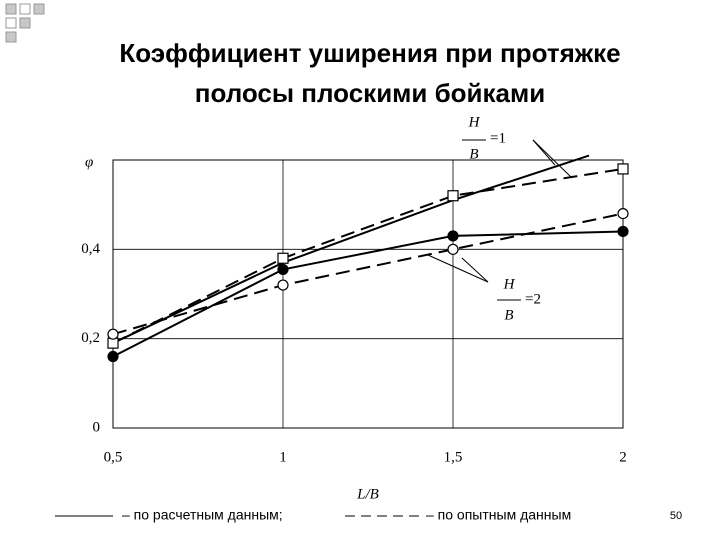 This screenshot has width=720, height=540. Describe the element at coordinates (498, 138) in the screenshot. I see `annotation-rhs: =1` at that location.